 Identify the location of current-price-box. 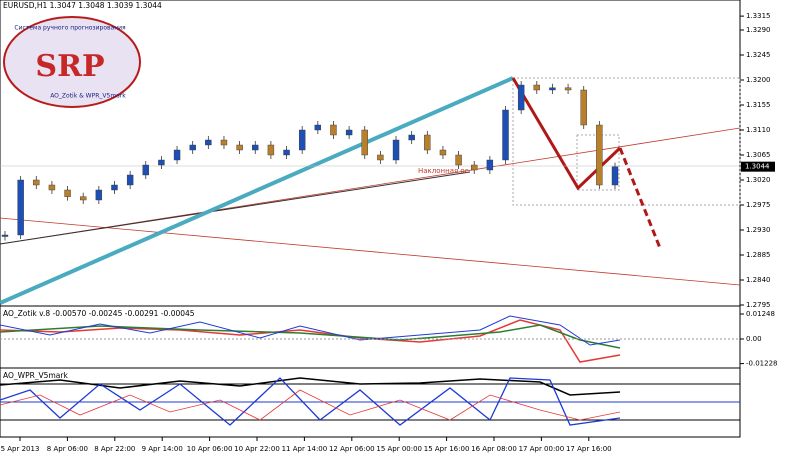
(758, 166).